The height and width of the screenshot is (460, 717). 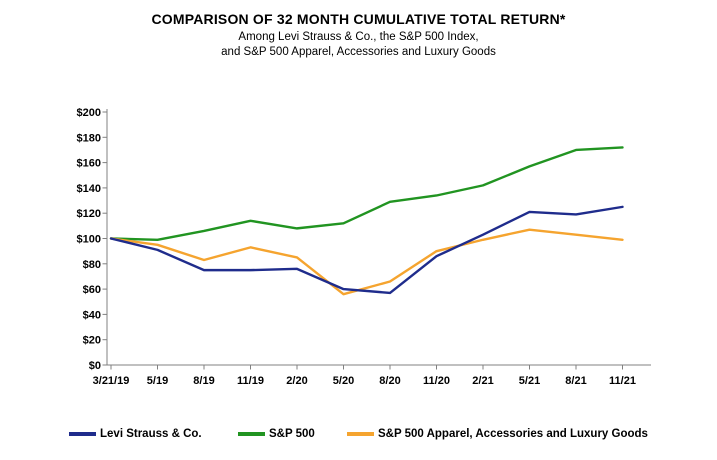 I want to click on y-tick-label: $140, so click(x=89, y=189).